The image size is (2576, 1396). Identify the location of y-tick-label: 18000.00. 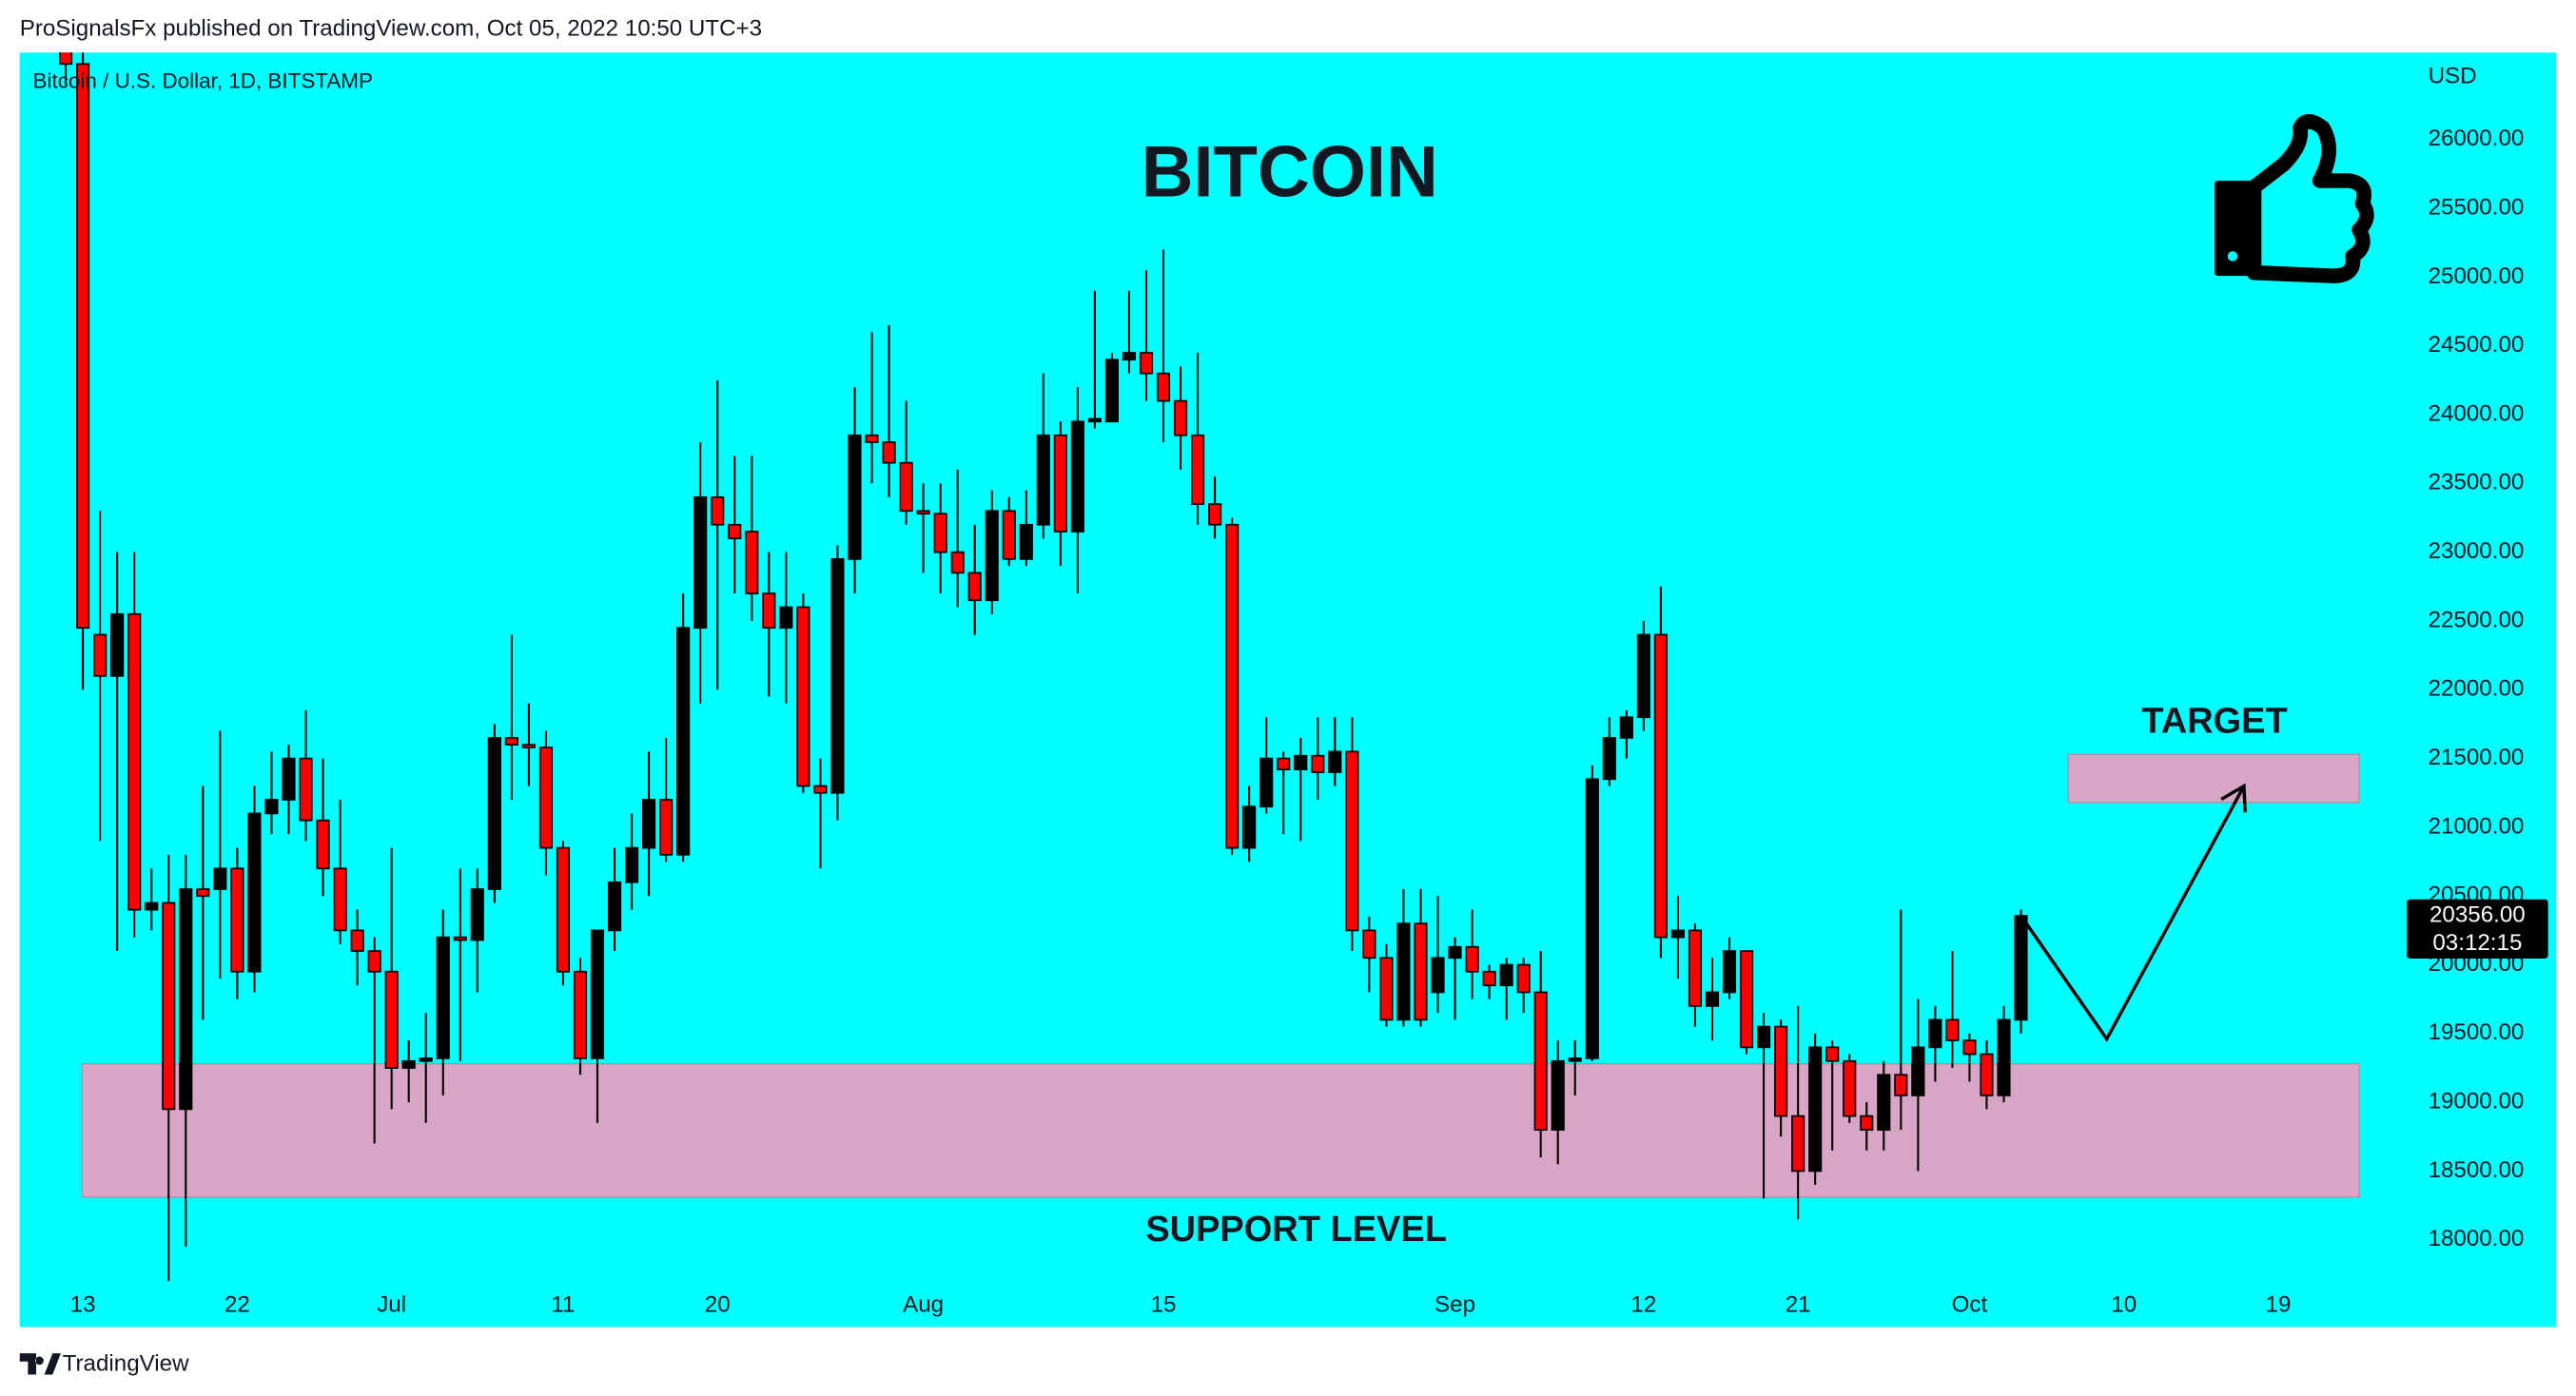
(2477, 1238).